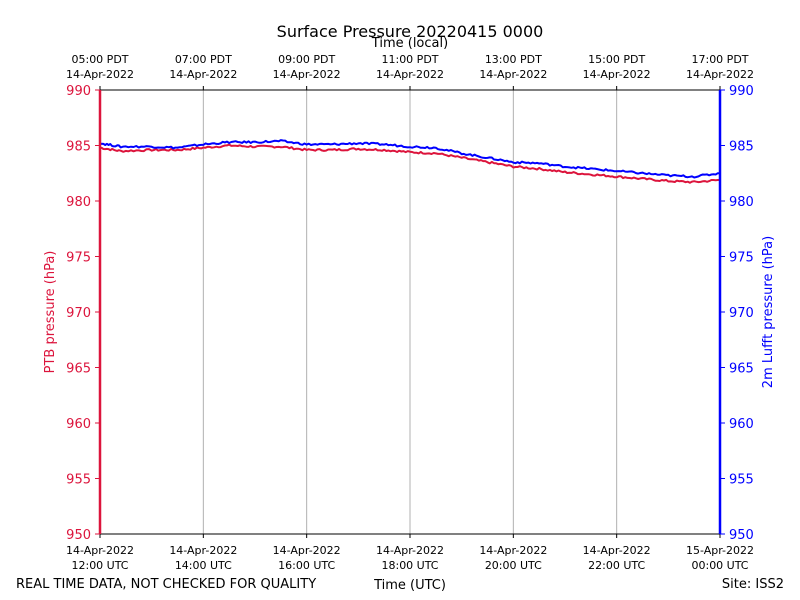 This screenshot has width=800, height=600. What do you see at coordinates (78, 258) in the screenshot?
I see `left-tick-label: 975` at bounding box center [78, 258].